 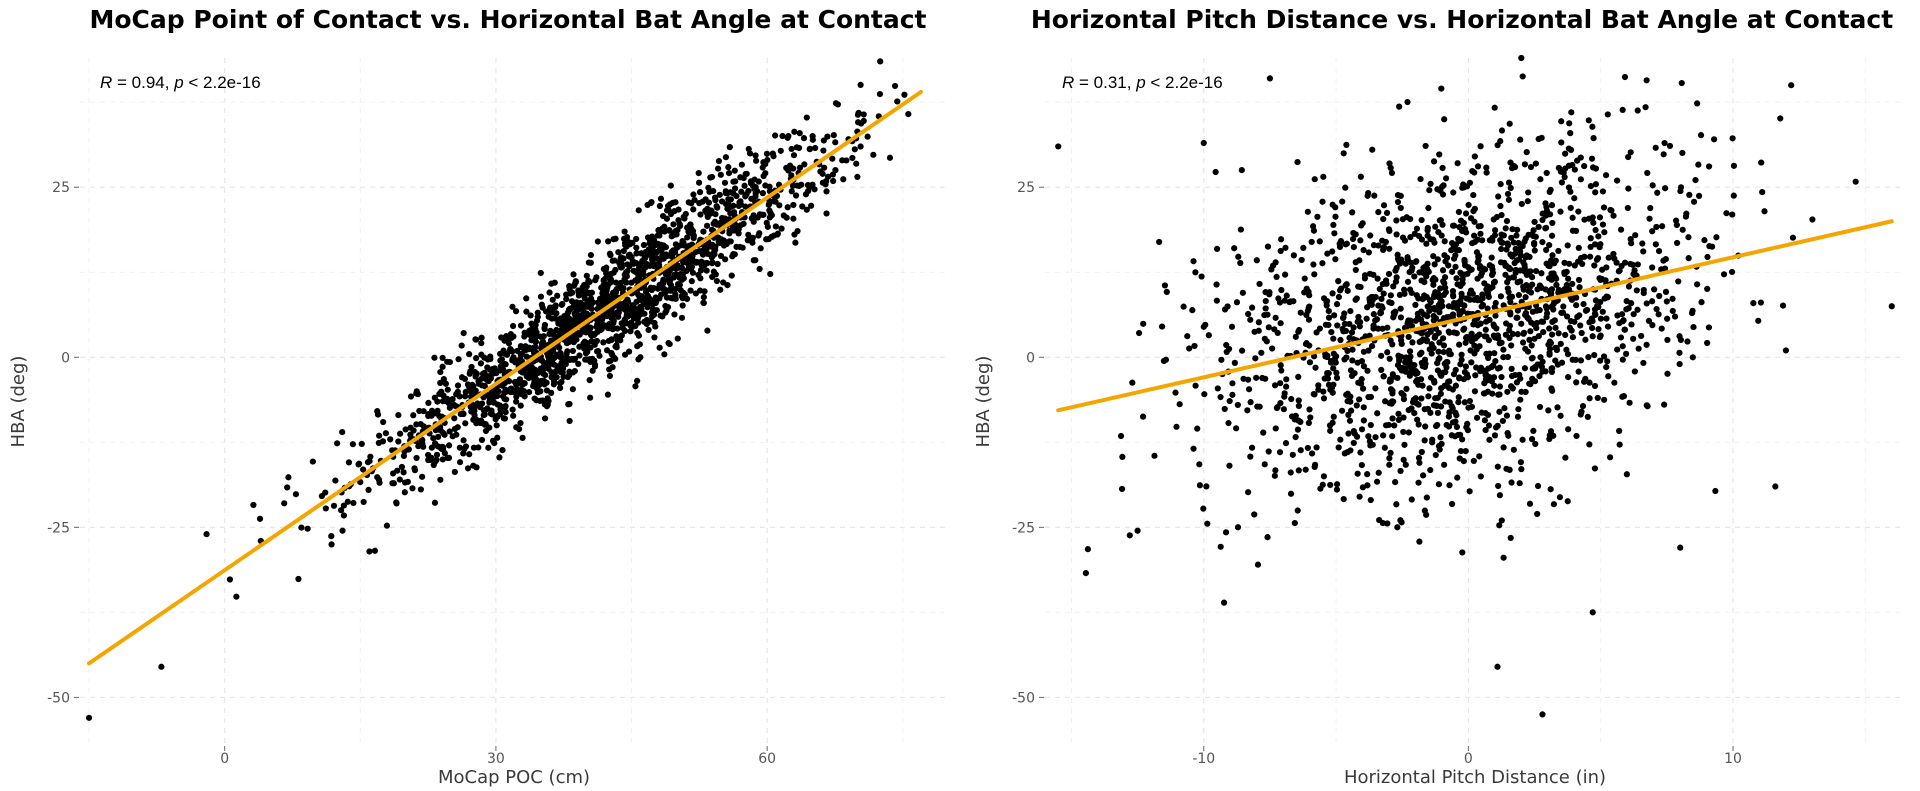 What do you see at coordinates (1030, 358) in the screenshot?
I see `y-tick-label: 0` at bounding box center [1030, 358].